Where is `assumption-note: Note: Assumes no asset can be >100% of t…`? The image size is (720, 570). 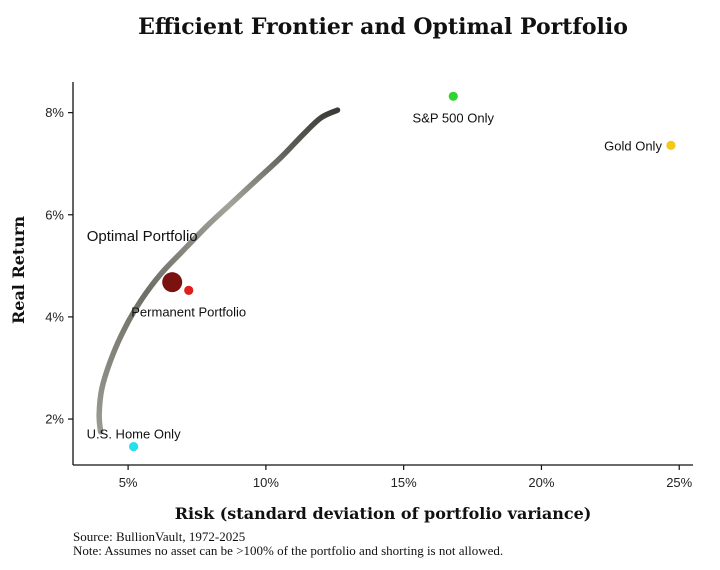
assumption-note: Note: Assumes no asset can be >100% of t… is located at coordinates (288, 550).